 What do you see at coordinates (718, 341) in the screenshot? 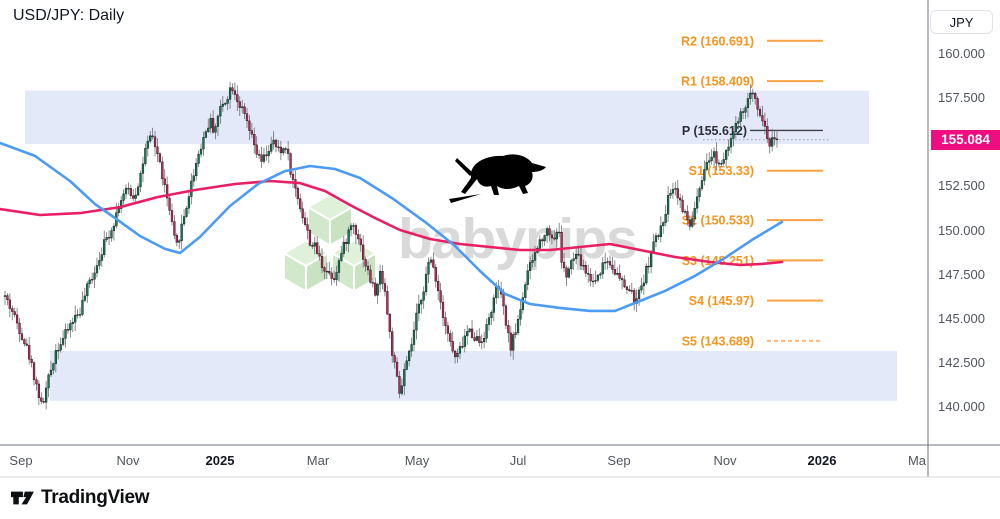
I see `pivot-label-s5: S5 (143.689)` at bounding box center [718, 341].